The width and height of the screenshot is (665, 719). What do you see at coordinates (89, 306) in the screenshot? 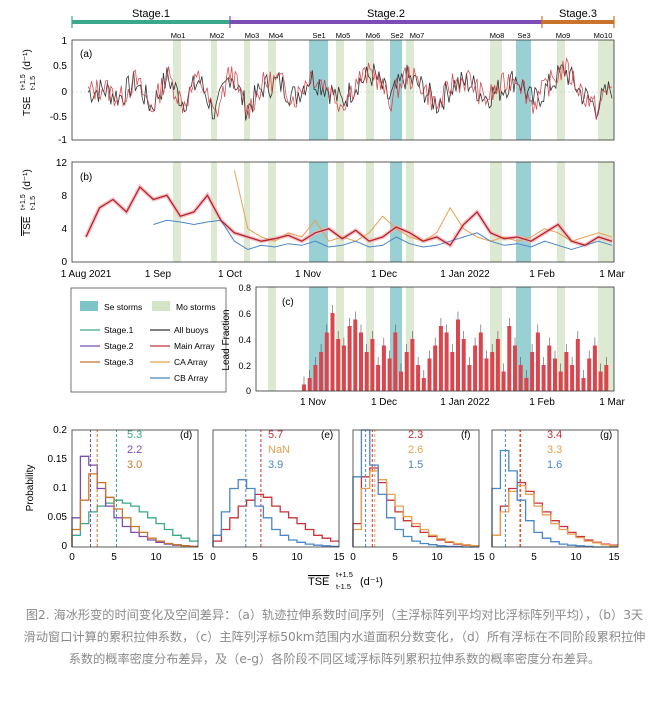
I see `legend-se-swatch` at bounding box center [89, 306].